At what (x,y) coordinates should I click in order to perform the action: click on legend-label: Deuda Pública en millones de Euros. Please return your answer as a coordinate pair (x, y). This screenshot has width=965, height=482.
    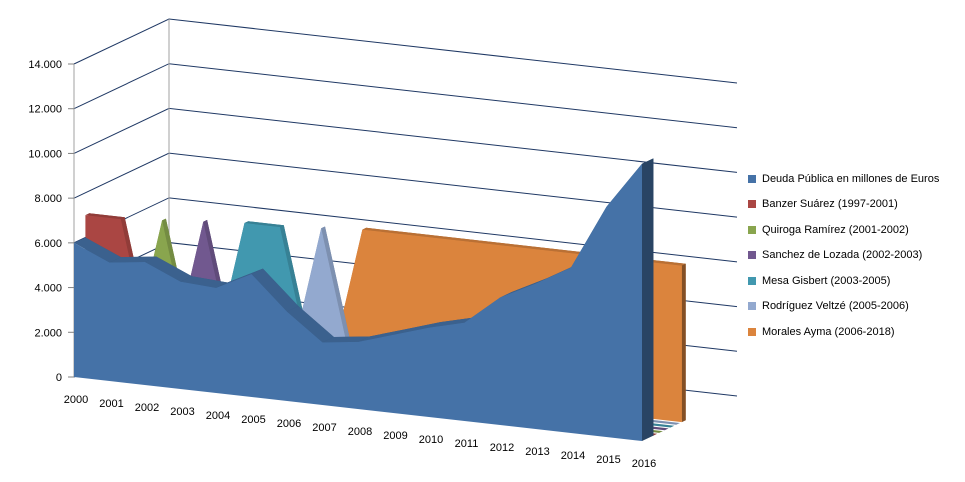
    Looking at the image, I should click on (851, 178).